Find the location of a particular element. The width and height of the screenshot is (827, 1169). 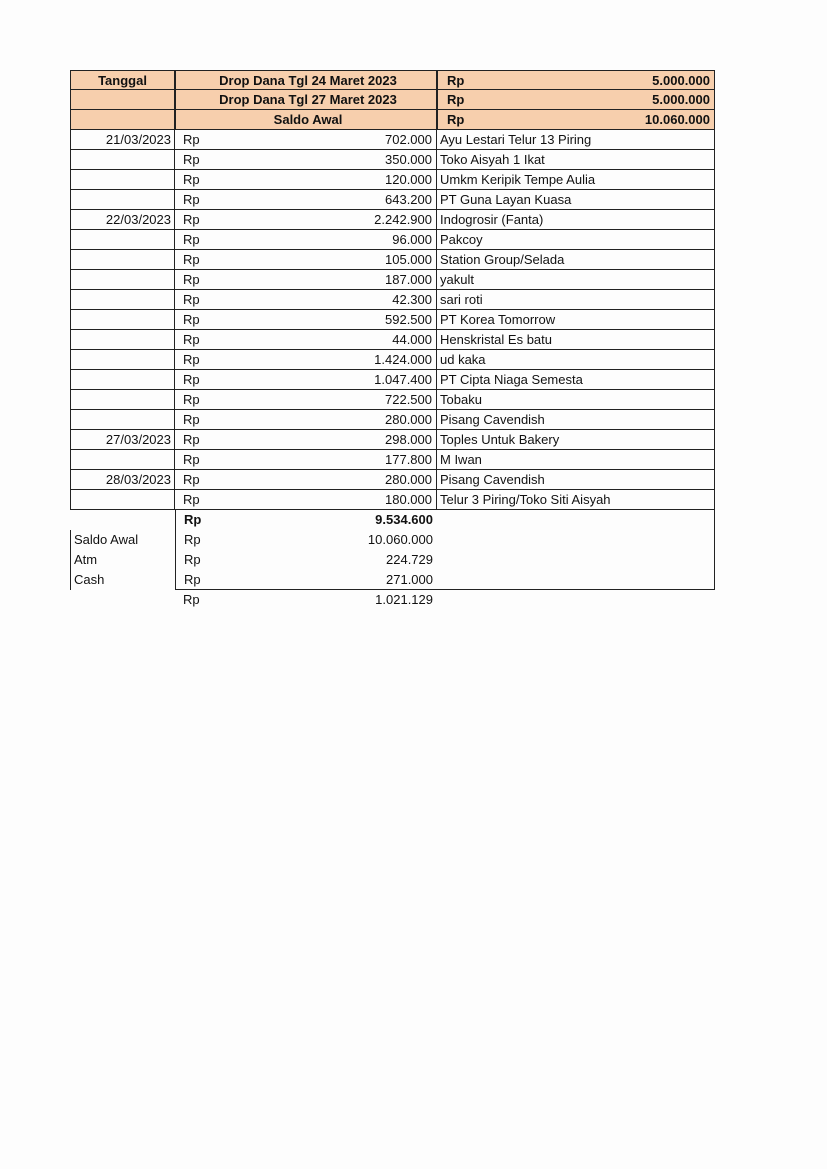

description-cell: sari roti is located at coordinates (576, 300).